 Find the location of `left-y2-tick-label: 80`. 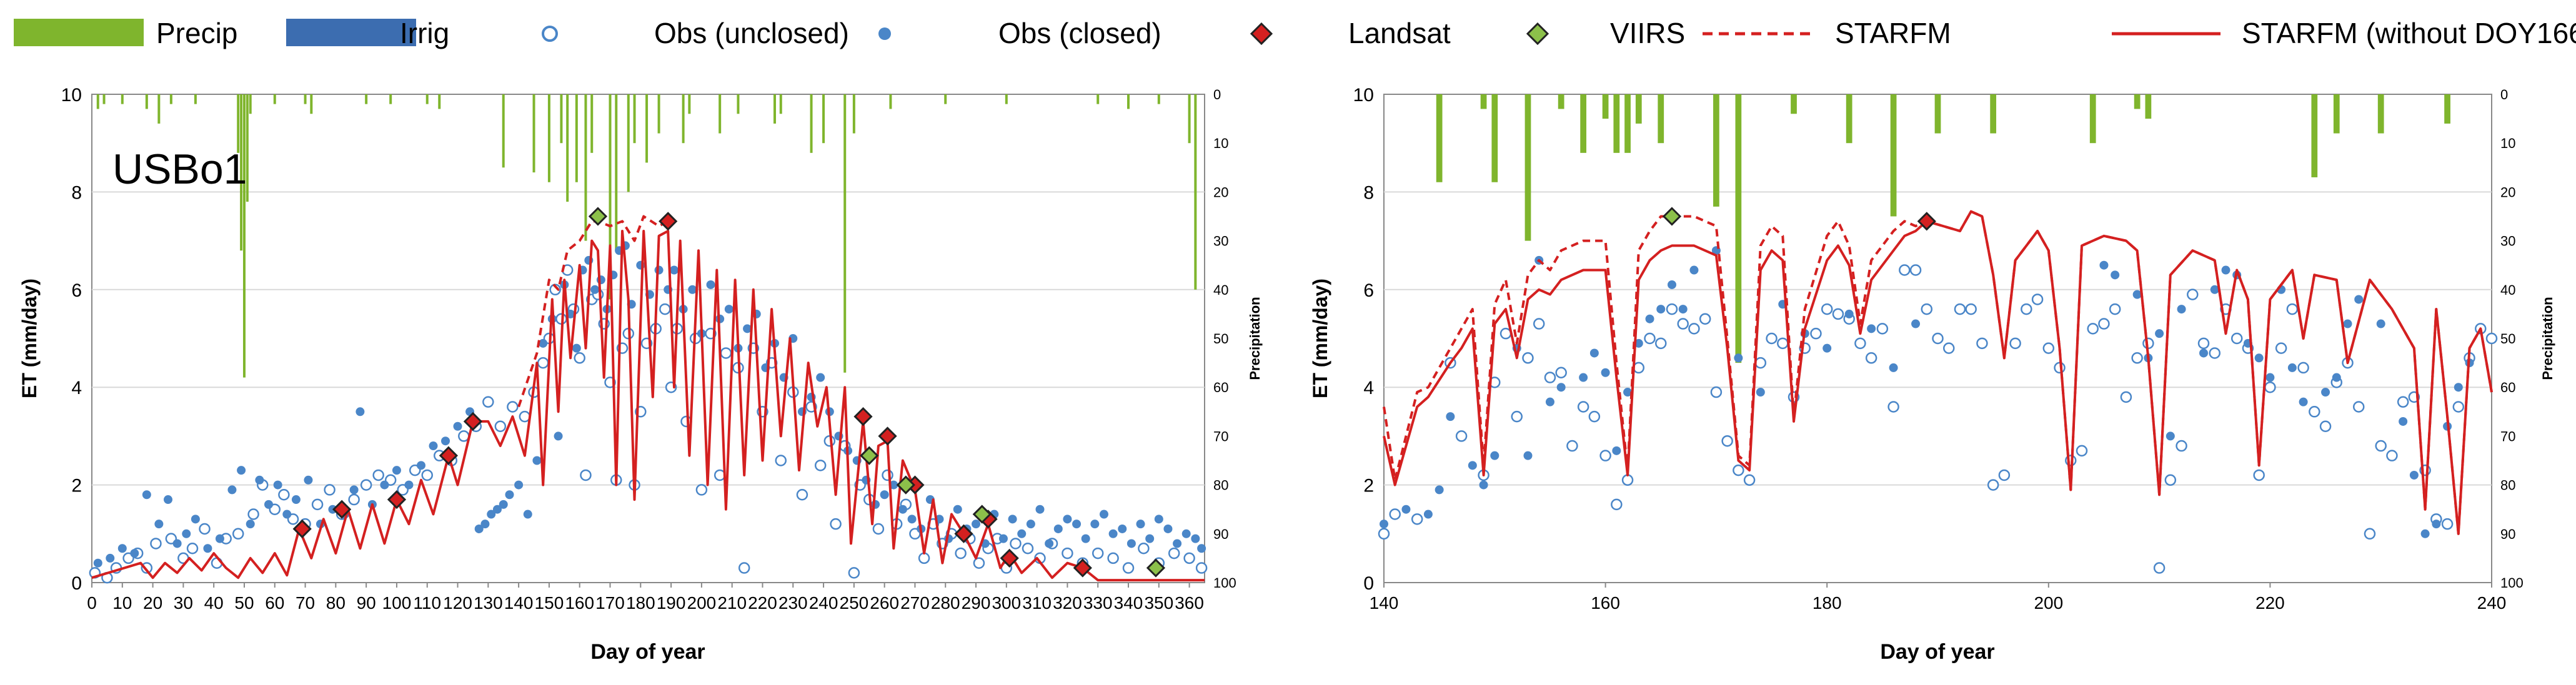

left-y2-tick-label: 80 is located at coordinates (1221, 485).